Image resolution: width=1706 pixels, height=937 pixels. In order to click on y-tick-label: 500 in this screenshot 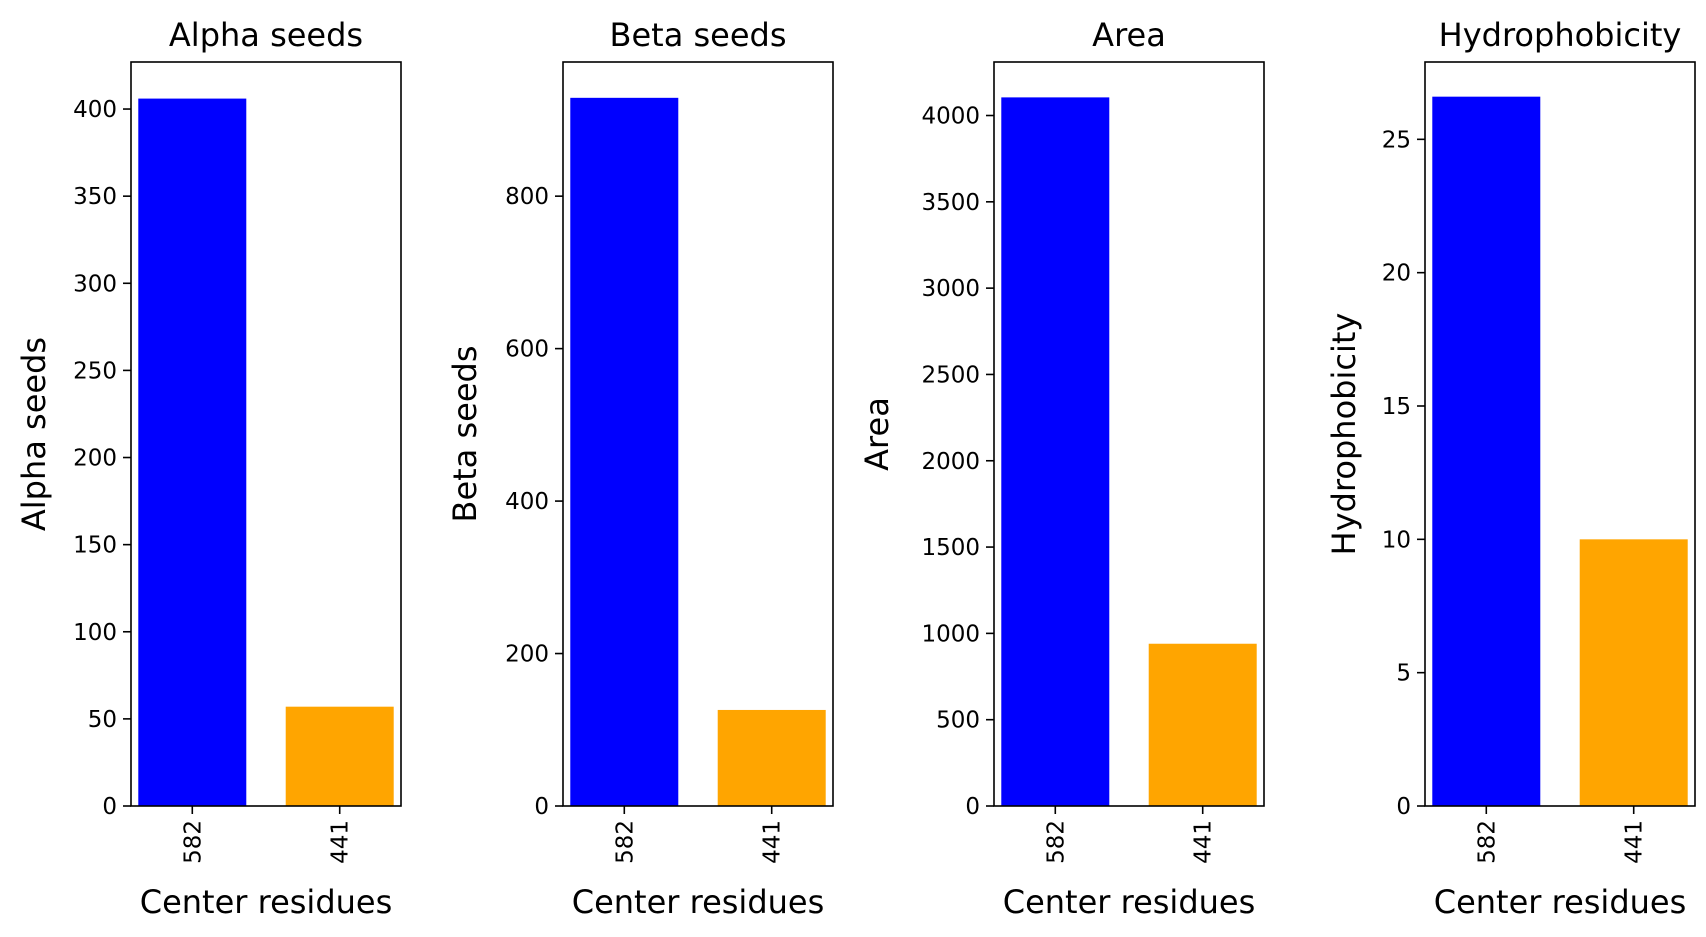, I will do `click(958, 721)`.